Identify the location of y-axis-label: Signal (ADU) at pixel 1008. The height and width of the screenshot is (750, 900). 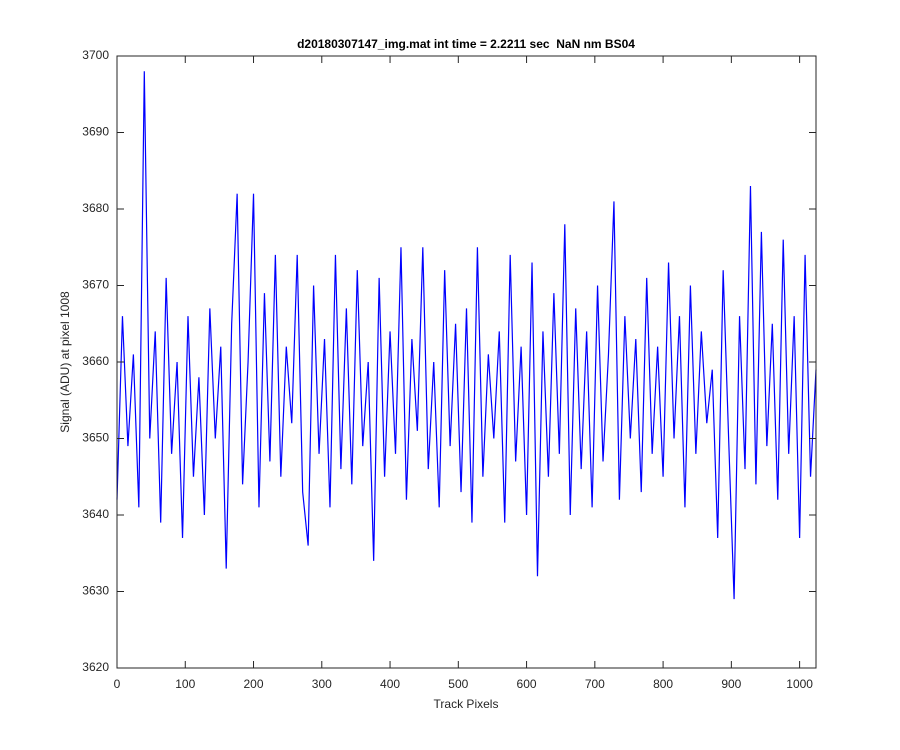
(65, 362).